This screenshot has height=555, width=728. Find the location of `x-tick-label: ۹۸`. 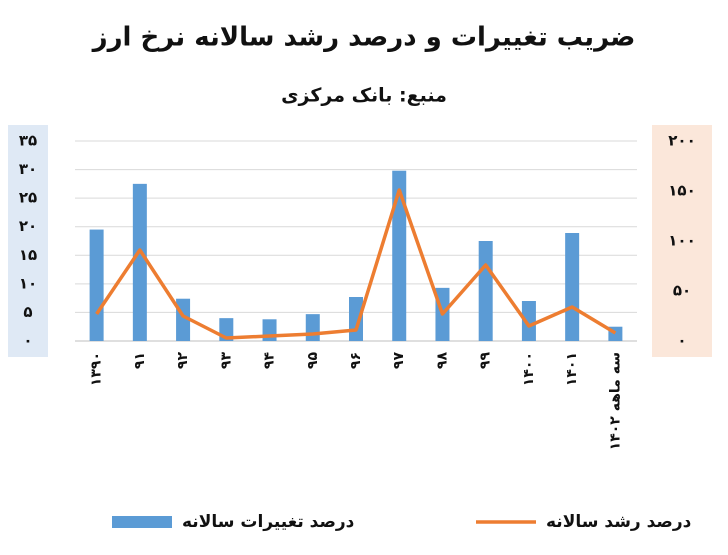

x-tick-label: ۹۸ is located at coordinates (442, 361).